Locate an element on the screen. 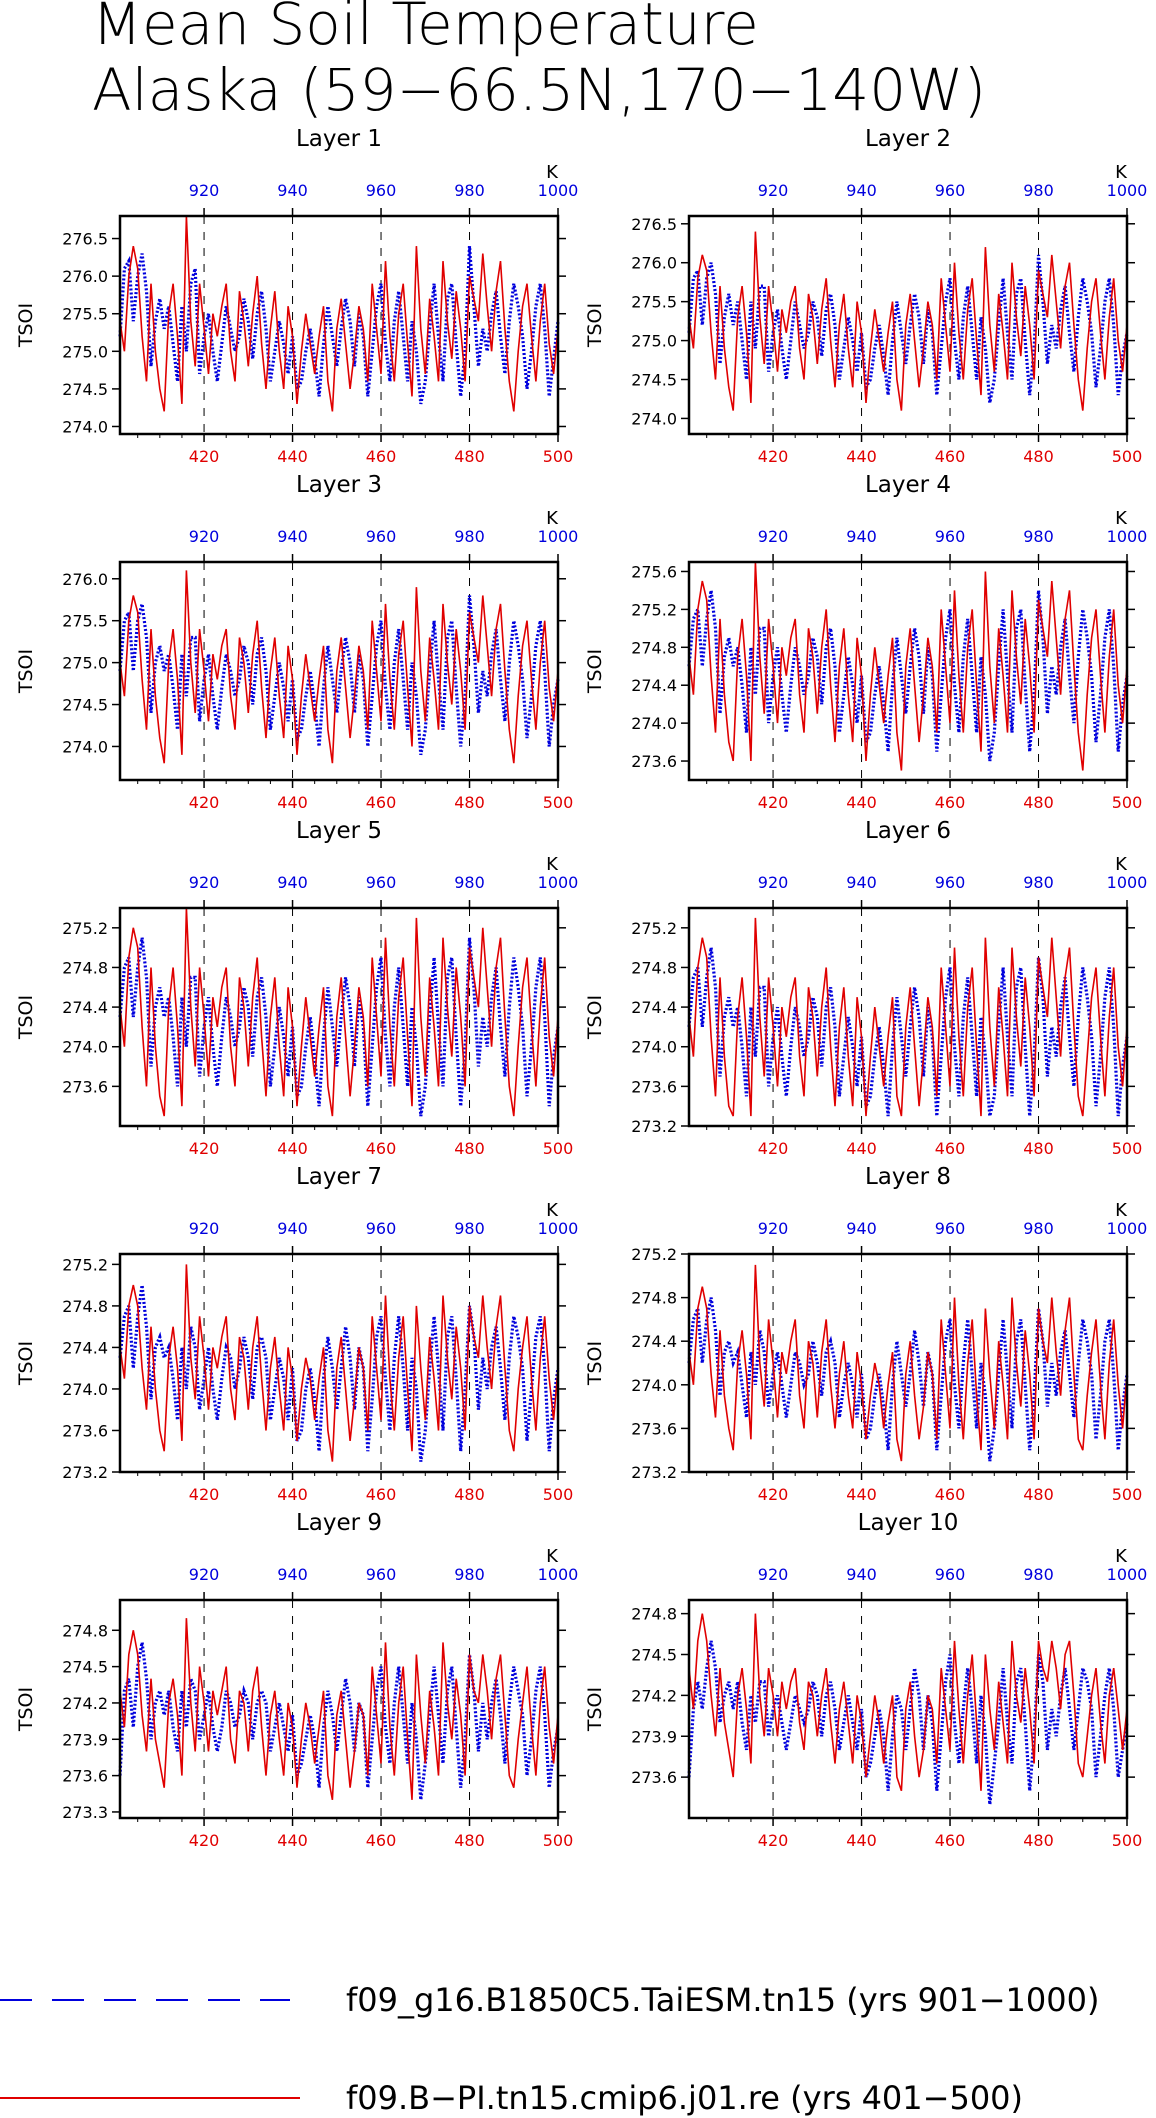 The image size is (1156, 2118). y-tick-label: 273.3 is located at coordinates (85, 1812).